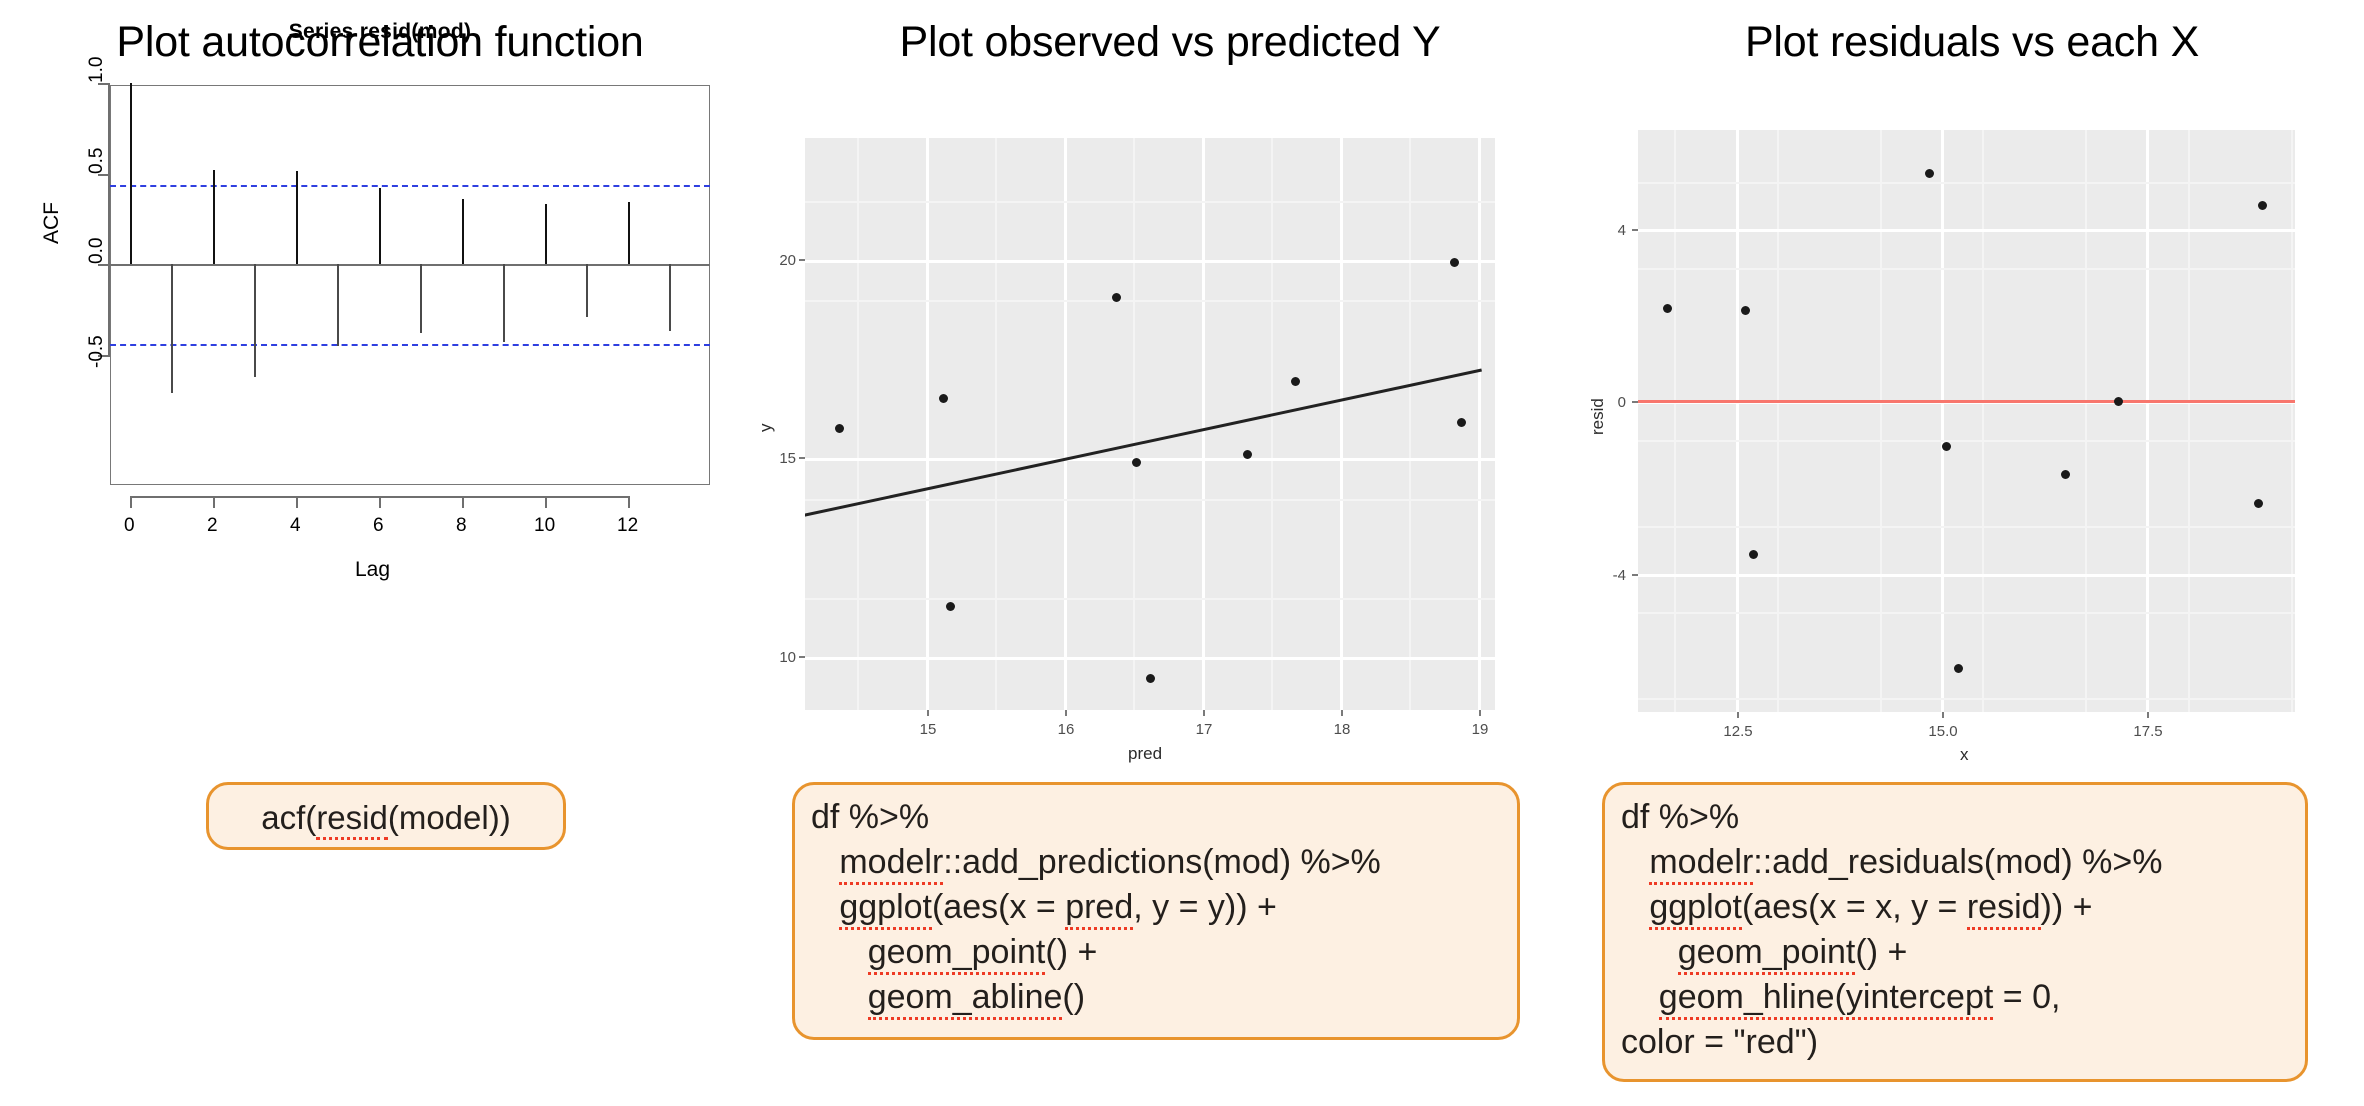  What do you see at coordinates (129, 525) in the screenshot?
I see `acf-xtick-label-0: 0` at bounding box center [129, 525].